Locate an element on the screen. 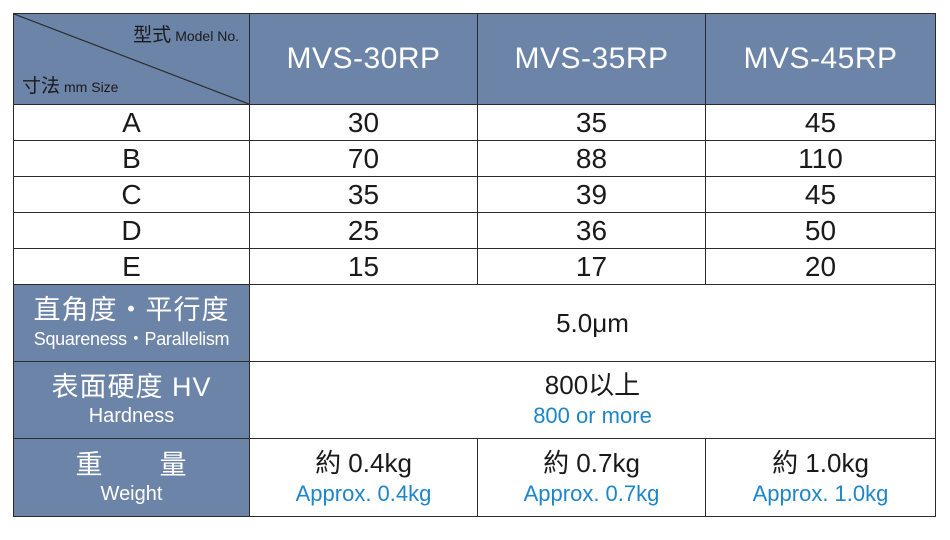 The height and width of the screenshot is (540, 950). diagonal-divider is located at coordinates (131, 59).